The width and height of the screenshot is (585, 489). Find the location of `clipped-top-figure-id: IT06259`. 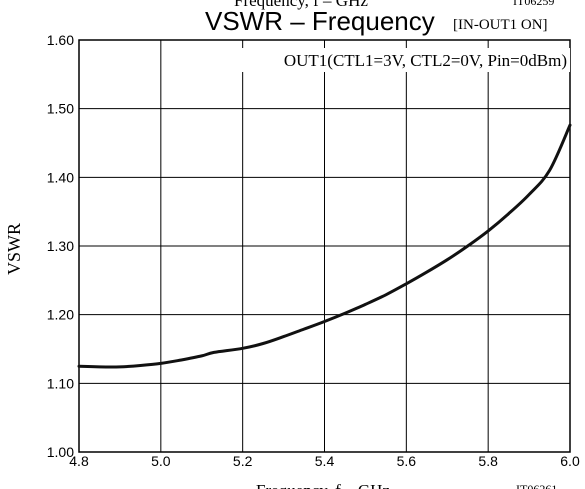

clipped-top-figure-id: IT06259 is located at coordinates (533, 4).